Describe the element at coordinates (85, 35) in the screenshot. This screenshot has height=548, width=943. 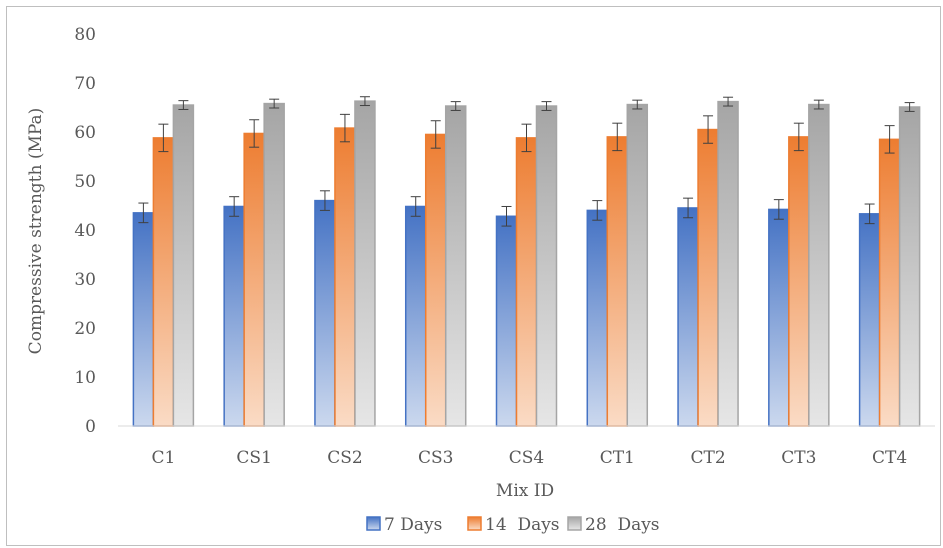
I see `y-tick-label: 80` at that location.